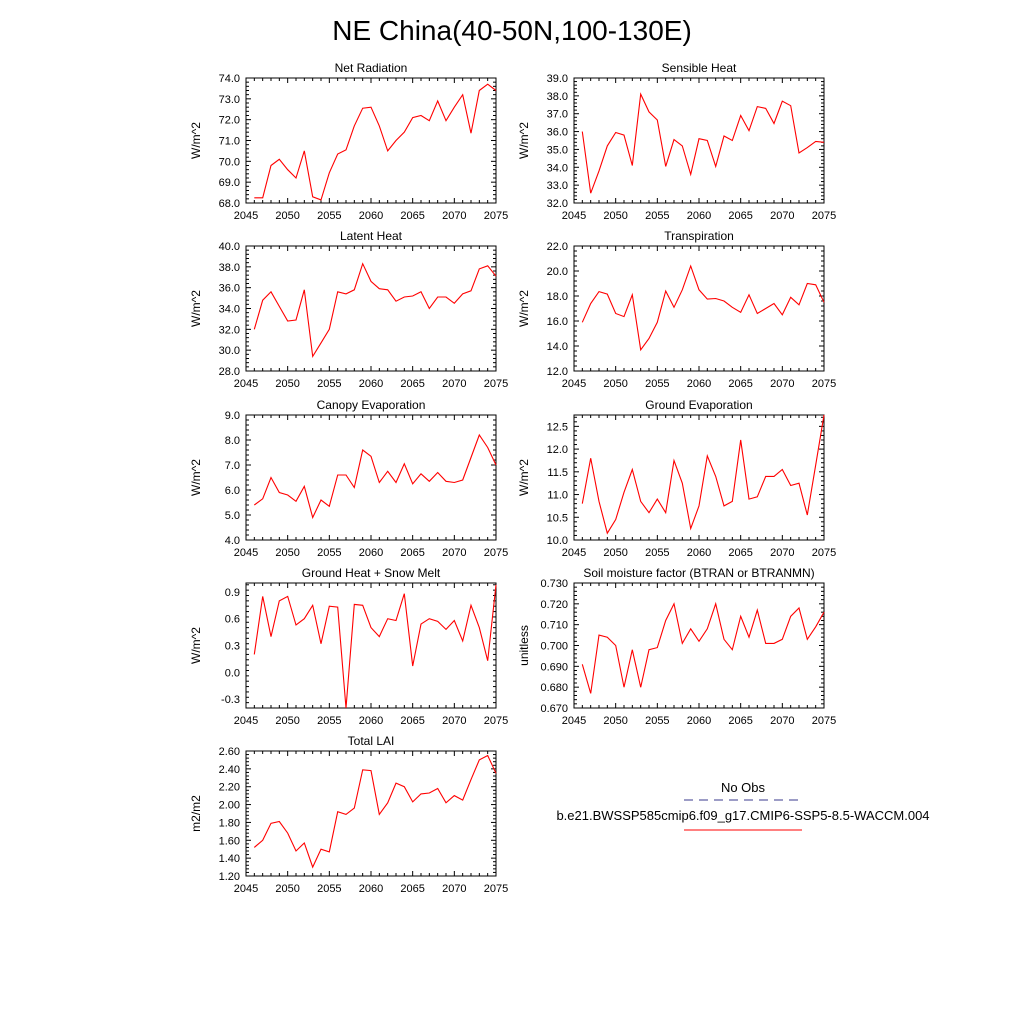  I want to click on y-tick-label: -0.3, so click(230, 700).